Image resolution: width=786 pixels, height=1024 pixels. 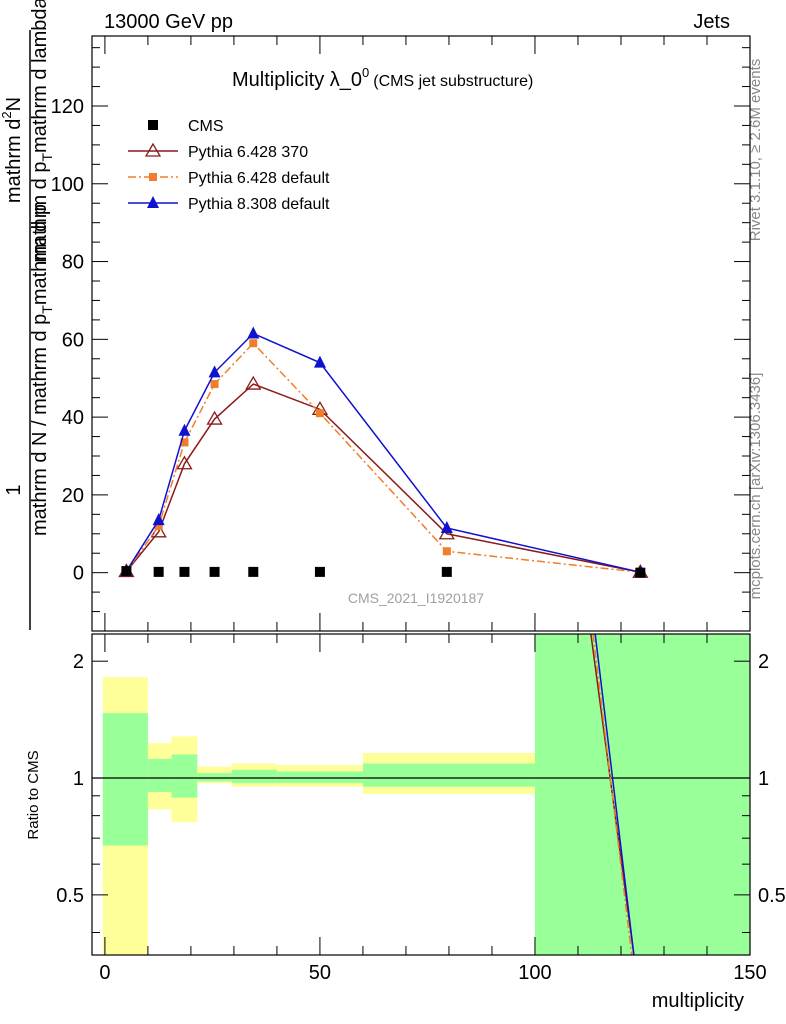 I want to click on ylabel-num-a: mathrm d, so click(x=14, y=161).